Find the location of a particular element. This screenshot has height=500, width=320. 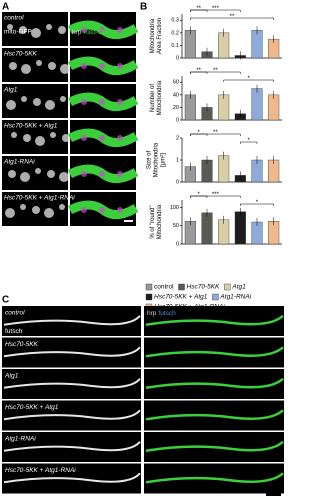

y-tick-label: 0.2 is located at coordinates (175, 33).